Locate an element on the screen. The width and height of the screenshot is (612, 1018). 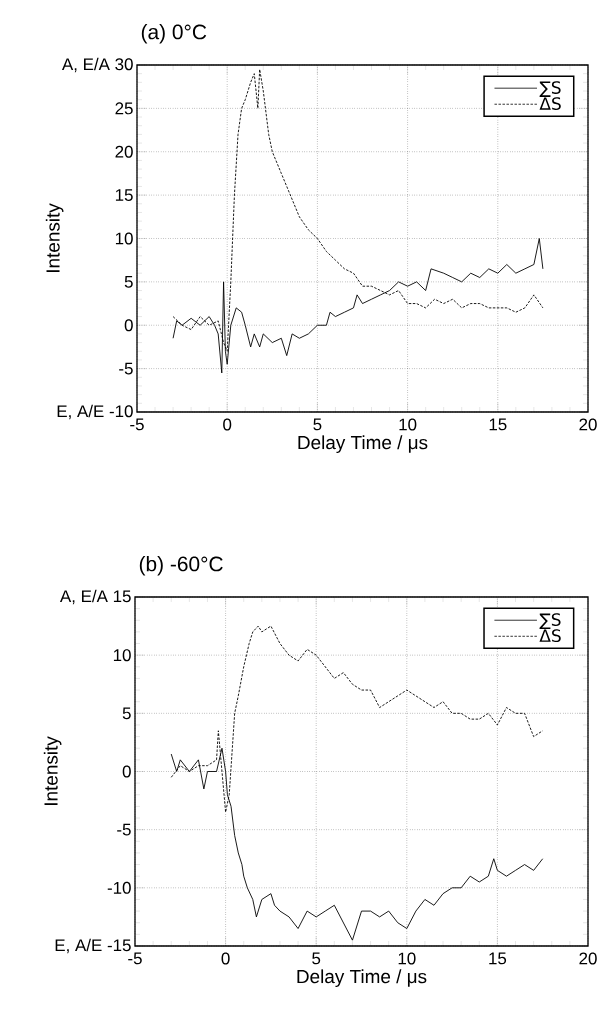
y-tick-label: 20 is located at coordinates (124, 151).